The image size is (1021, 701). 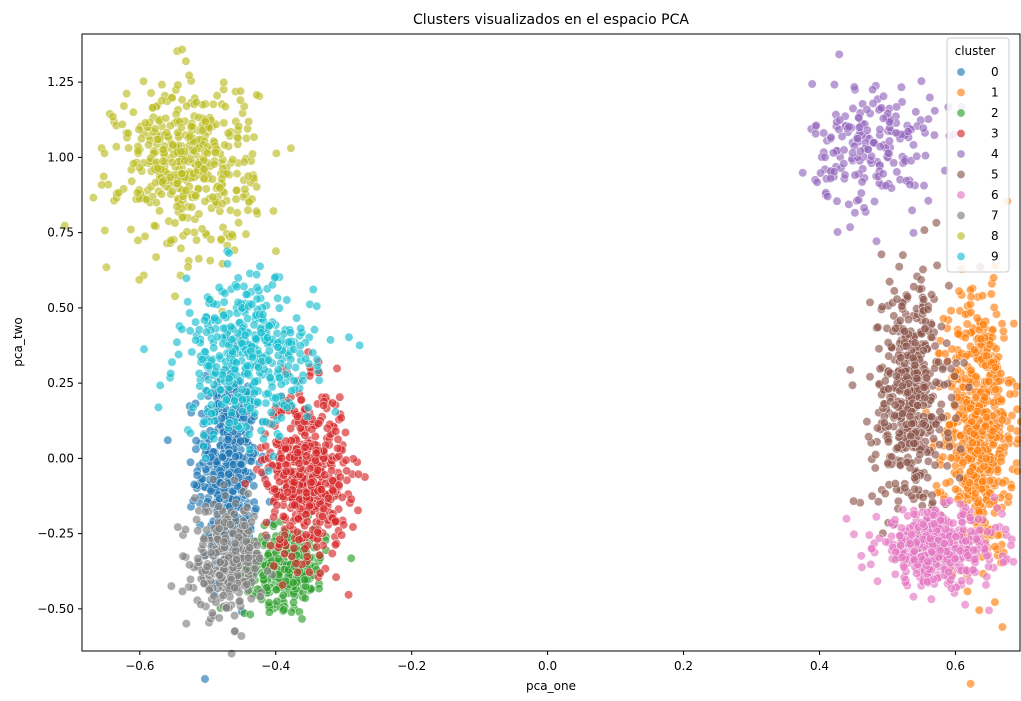 What do you see at coordinates (995, 236) in the screenshot?
I see `legend-label-8: 8` at bounding box center [995, 236].